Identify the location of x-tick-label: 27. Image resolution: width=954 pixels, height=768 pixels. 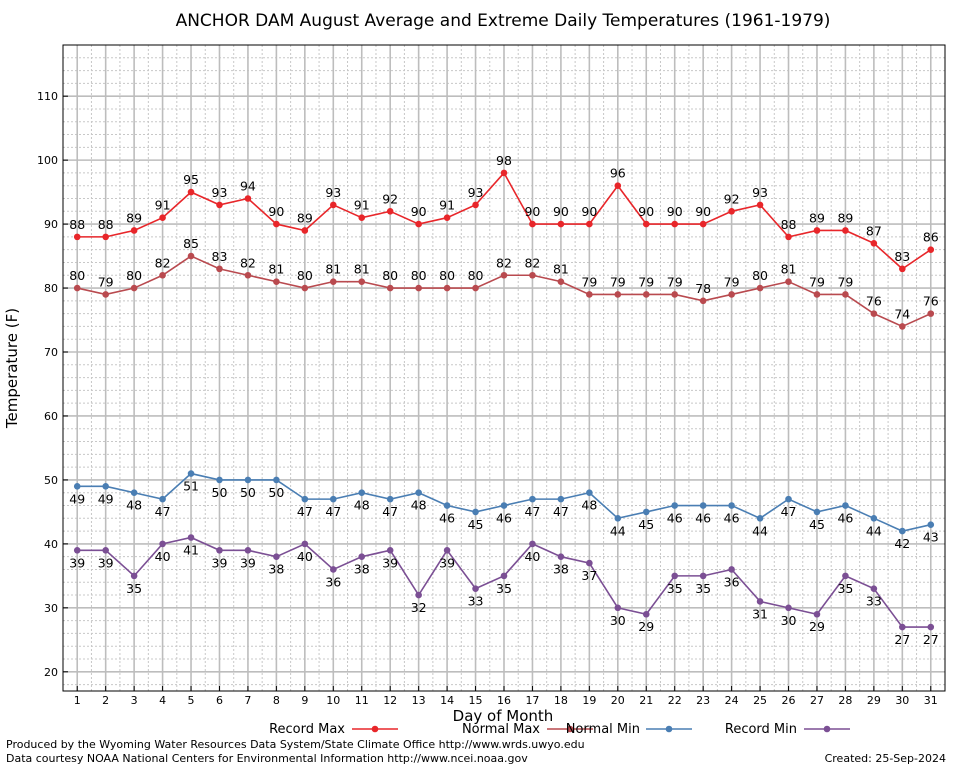
(817, 700).